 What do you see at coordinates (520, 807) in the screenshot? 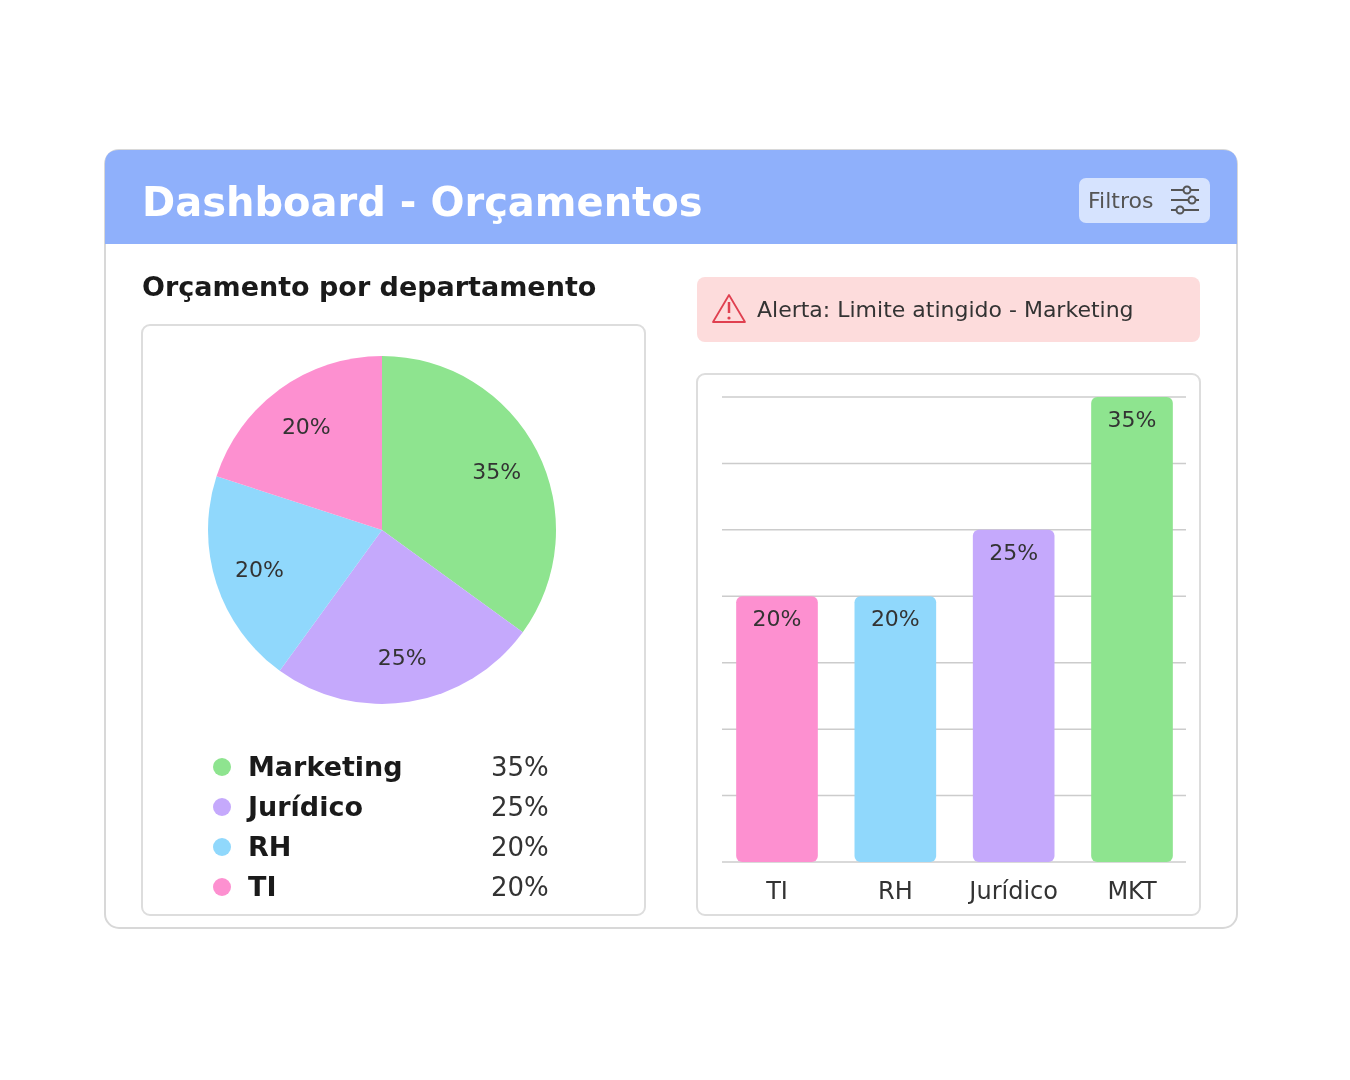
I see `text: 25%` at bounding box center [520, 807].